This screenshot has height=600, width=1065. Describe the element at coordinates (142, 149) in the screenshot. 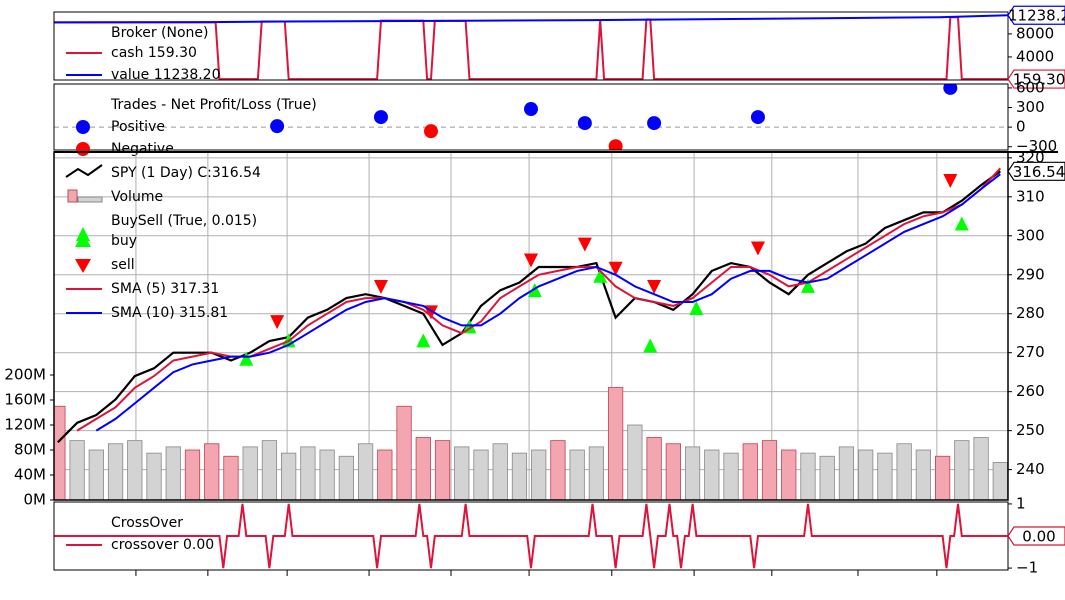

I see `legend-label: Negative` at that location.